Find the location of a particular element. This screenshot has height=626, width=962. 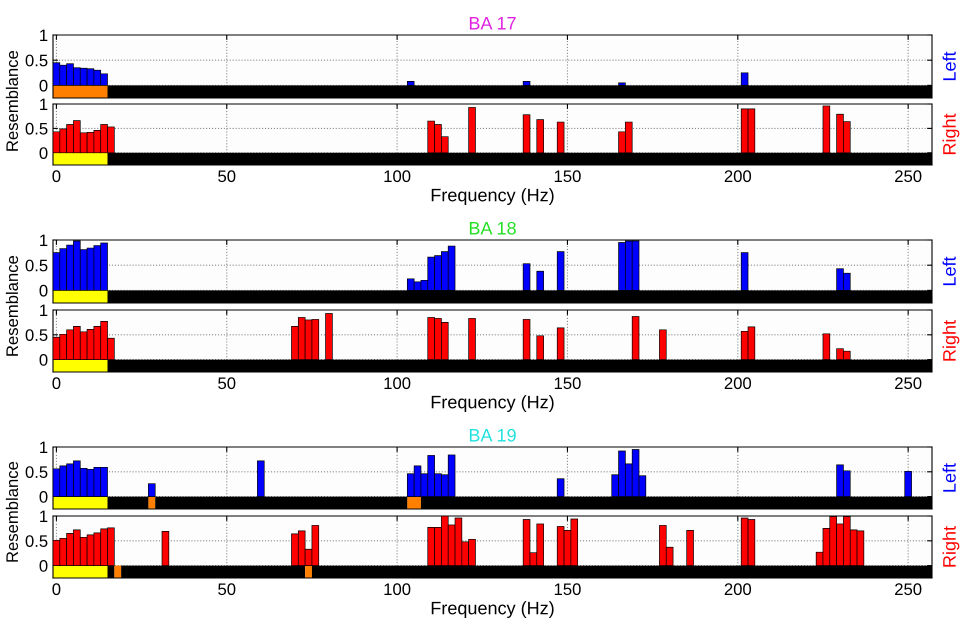

chart-title: BA 18 is located at coordinates (493, 228).